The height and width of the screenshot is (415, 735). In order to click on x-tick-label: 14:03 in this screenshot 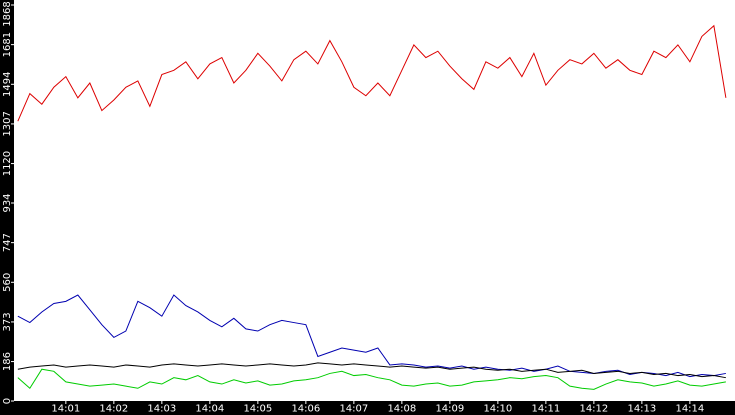, I will do `click(161, 409)`.